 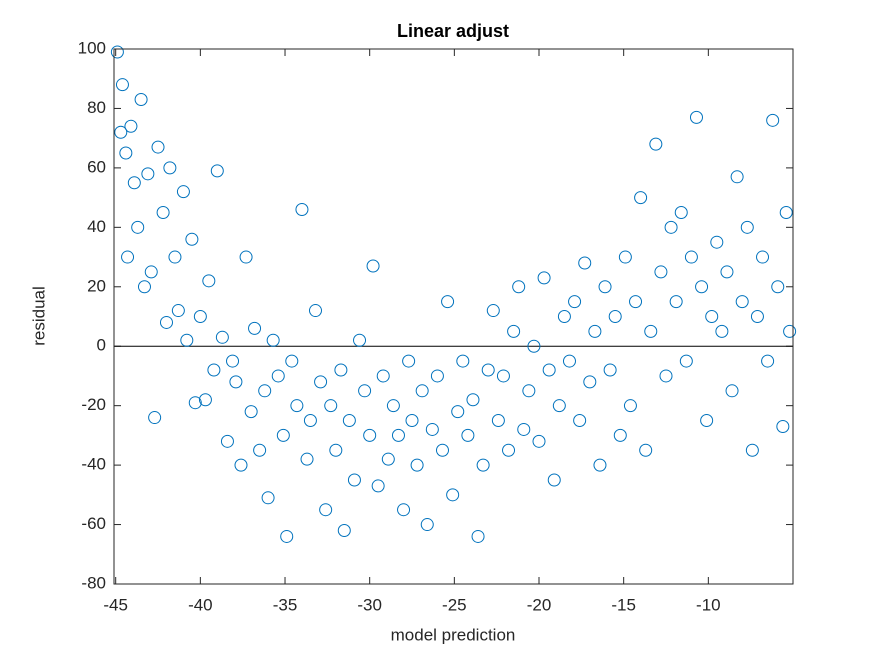 What do you see at coordinates (92, 47) in the screenshot?
I see `y-tick-label: 100` at bounding box center [92, 47].